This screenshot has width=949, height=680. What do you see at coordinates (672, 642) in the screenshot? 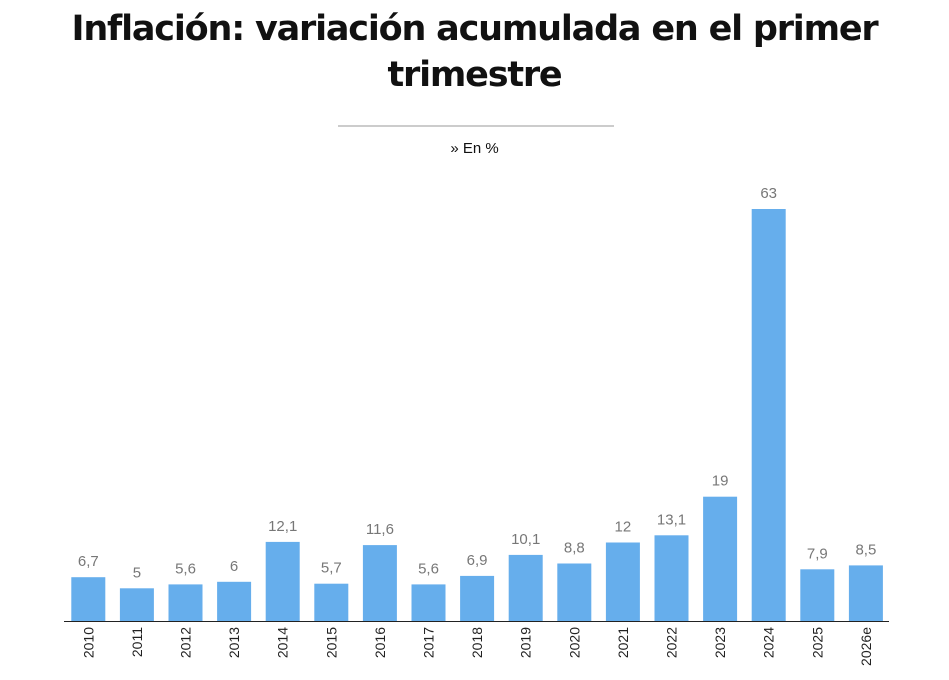
I see `x-tick-label-2022: 2022` at bounding box center [672, 642].